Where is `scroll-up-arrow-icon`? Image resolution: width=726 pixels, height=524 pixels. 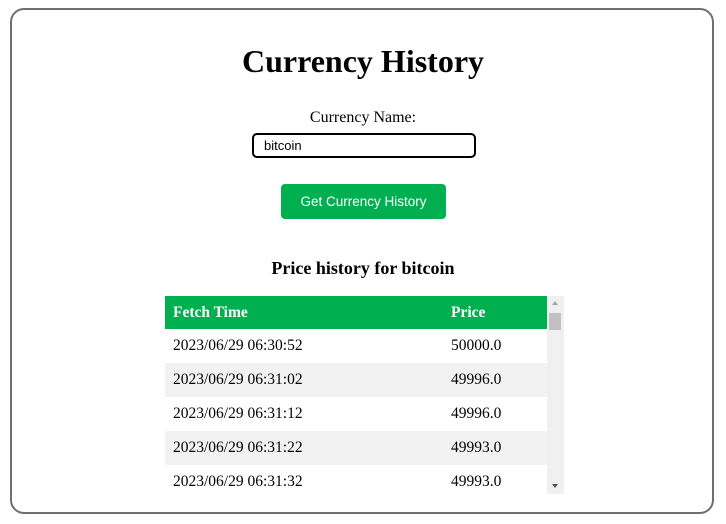 scroll-up-arrow-icon is located at coordinates (555, 303).